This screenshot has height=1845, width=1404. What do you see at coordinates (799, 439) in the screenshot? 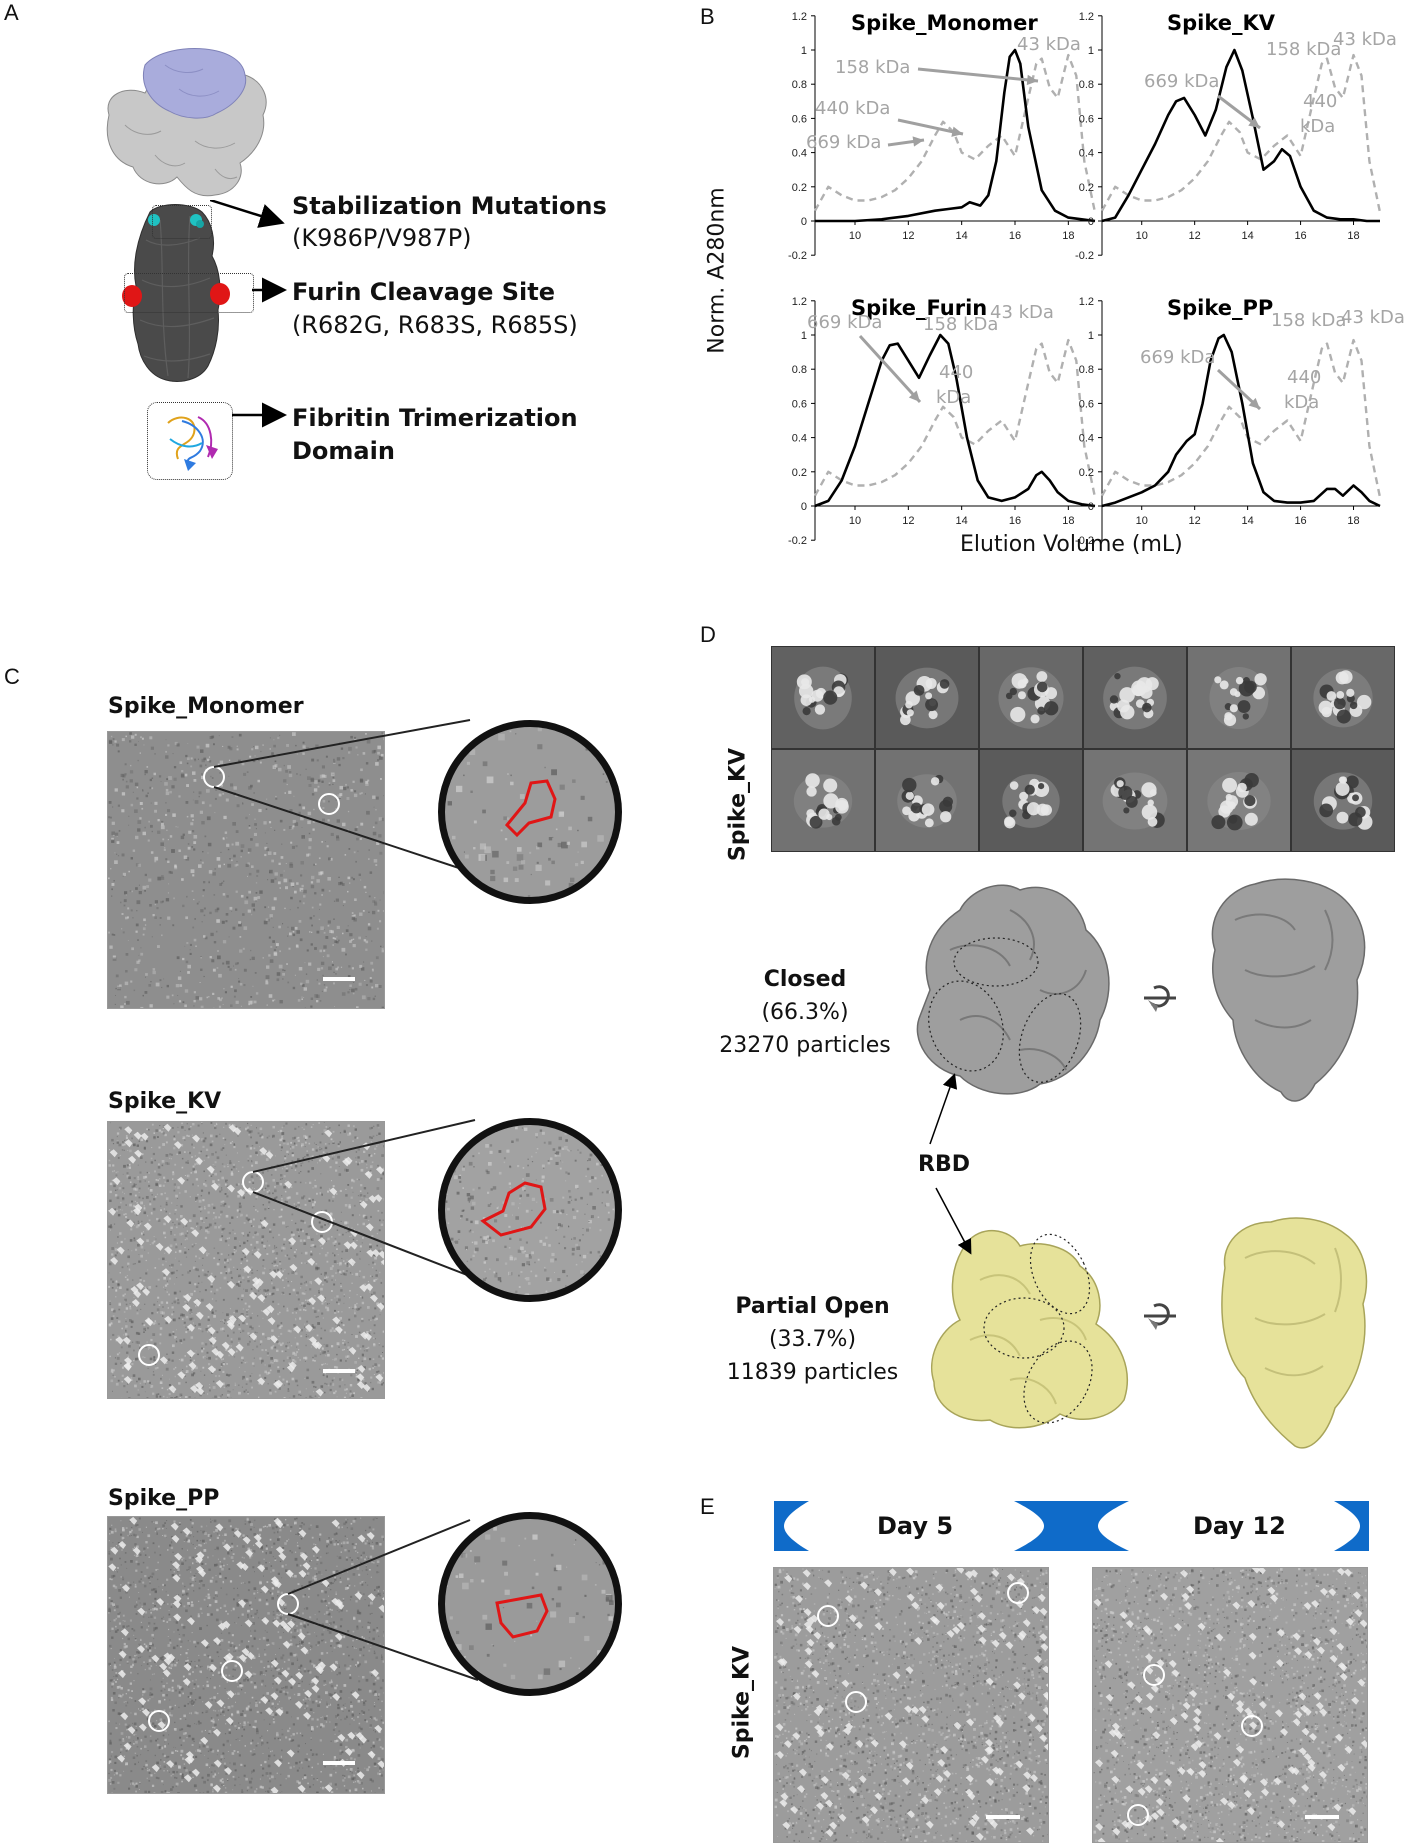
I see `y-tick-label: 0.4` at bounding box center [799, 439].